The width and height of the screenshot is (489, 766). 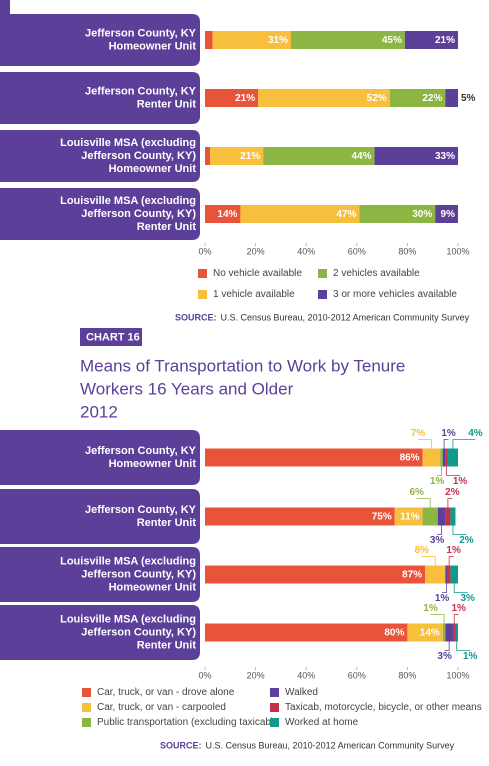 What do you see at coordinates (376, 273) in the screenshot?
I see `legend-label: 2 vehicles available` at bounding box center [376, 273].